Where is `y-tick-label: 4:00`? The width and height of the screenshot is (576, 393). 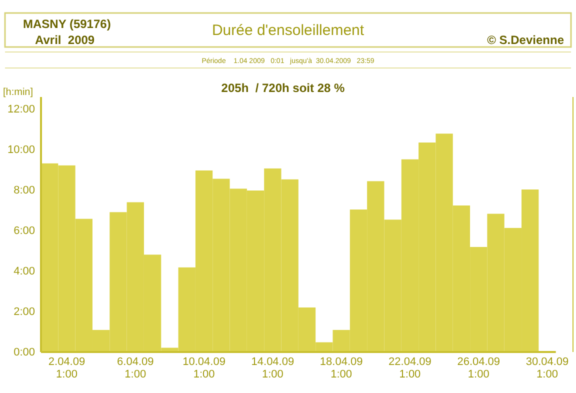
y-tick-label: 4:00 is located at coordinates (24, 272).